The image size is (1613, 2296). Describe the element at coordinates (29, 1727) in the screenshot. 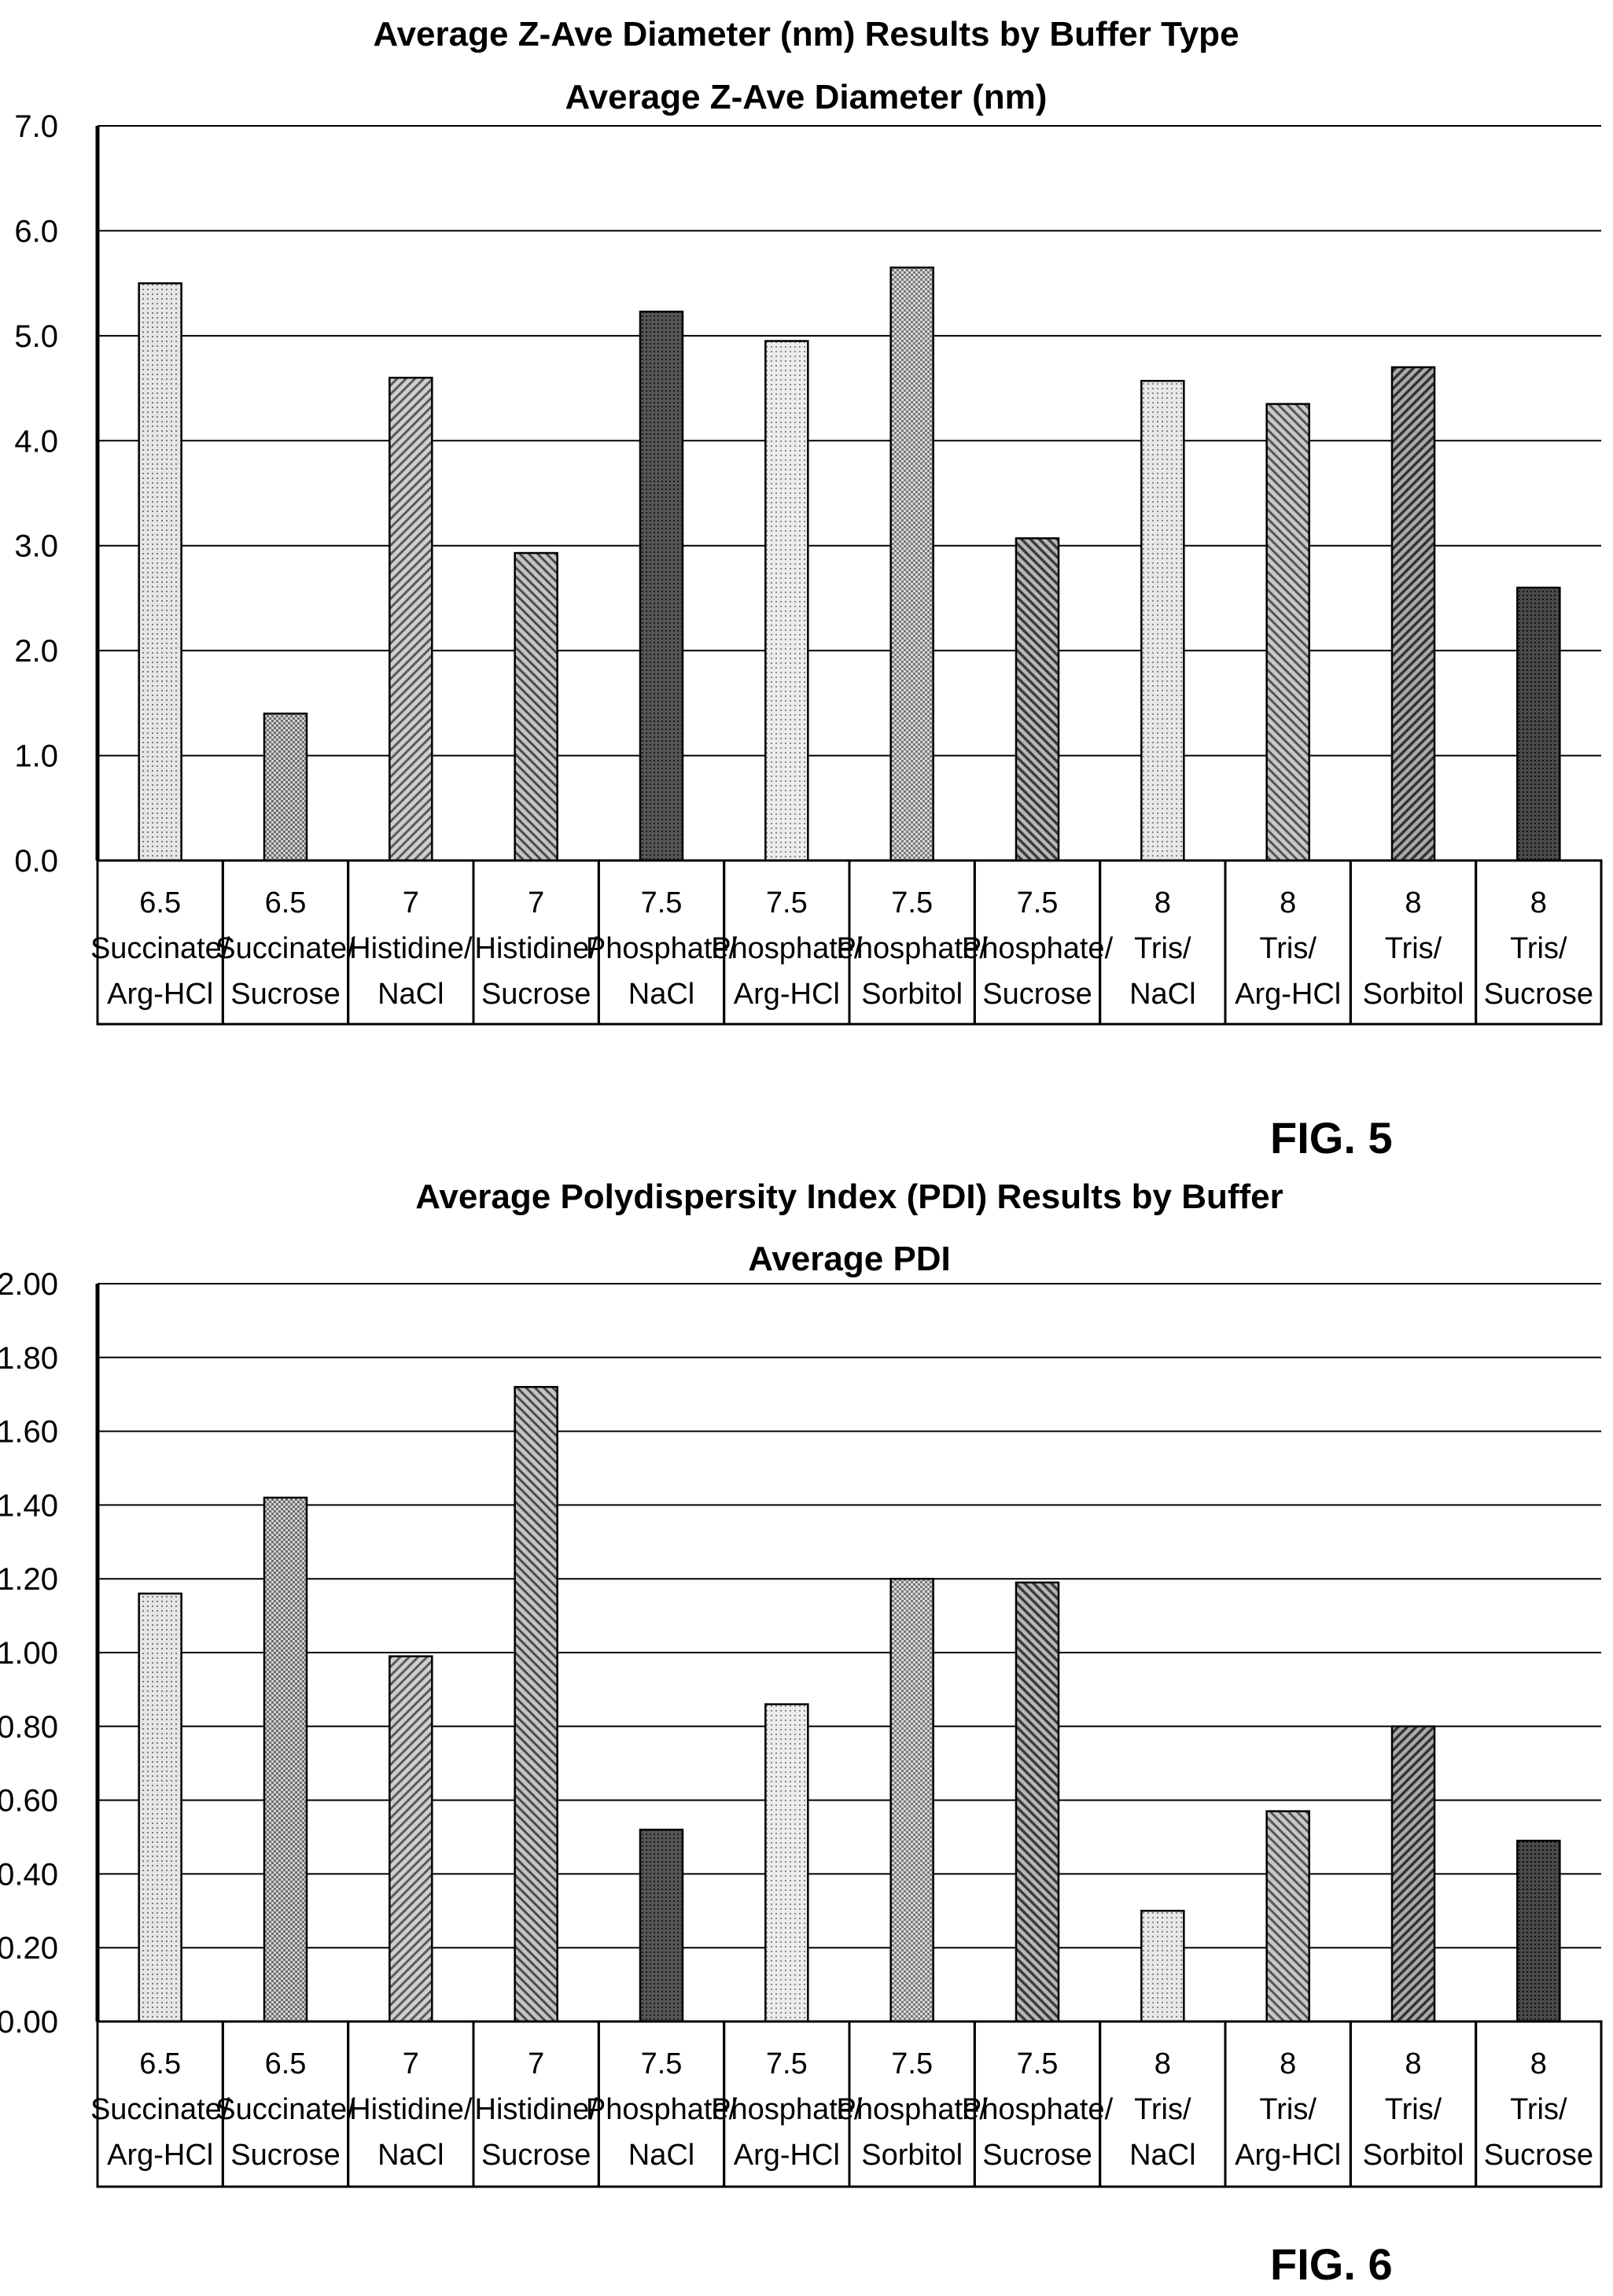

I see `y-tick-label: 0.80` at that location.